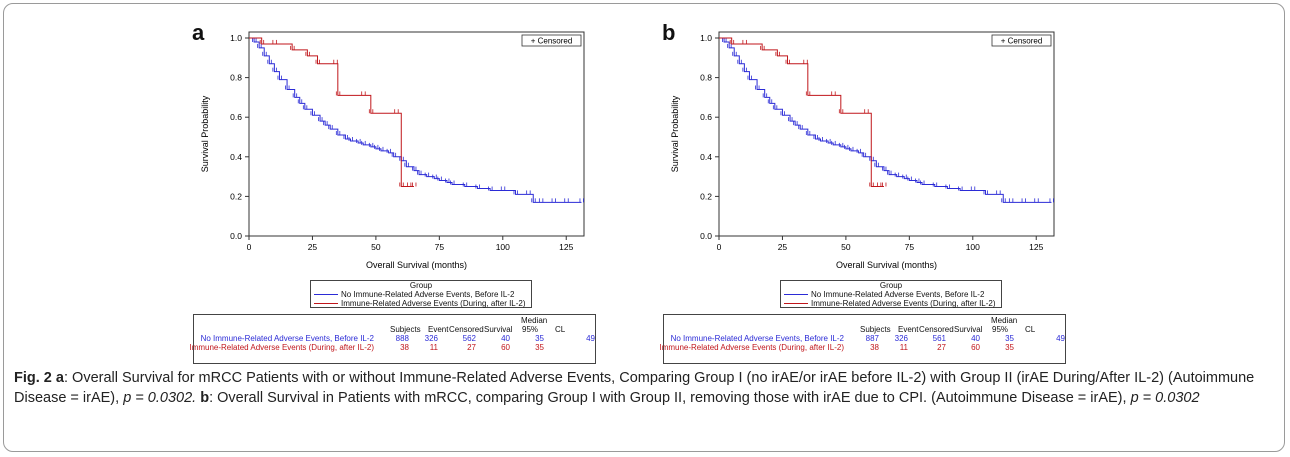 This screenshot has width=1290, height=457. What do you see at coordinates (469, 338) in the screenshot?
I see `table-cell: 562` at bounding box center [469, 338].